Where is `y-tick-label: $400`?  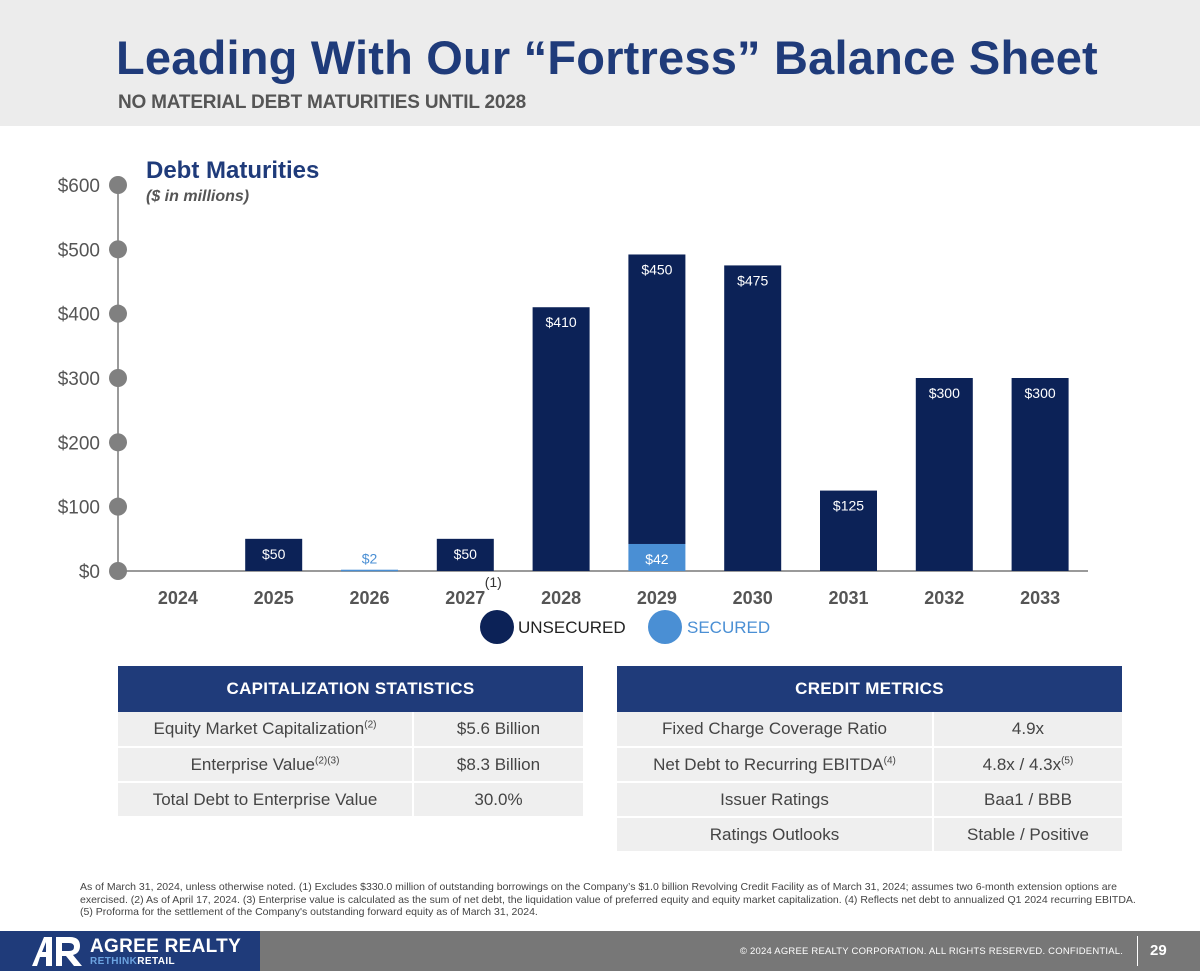 y-tick-label: $400 is located at coordinates (79, 315).